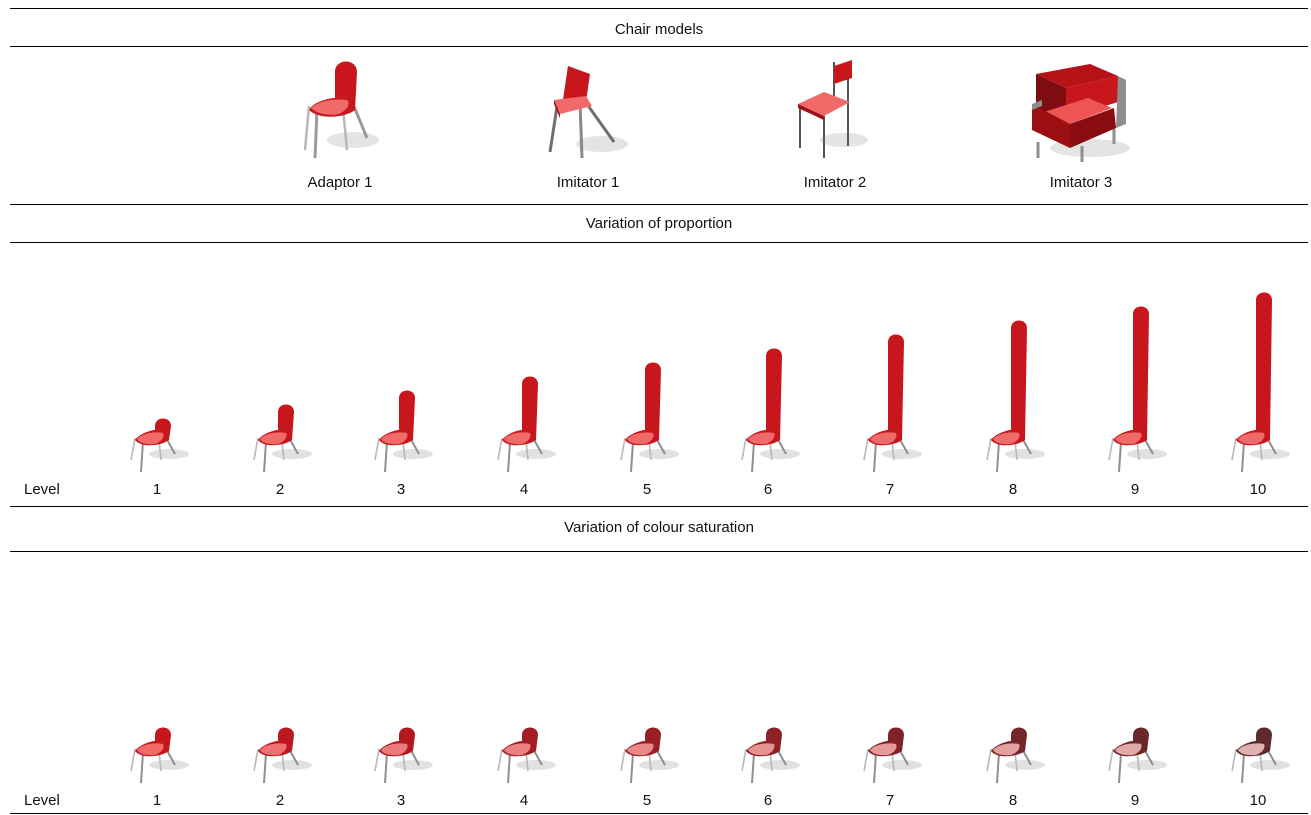 Image resolution: width=1311 pixels, height=815 pixels. I want to click on section-title-proportion: Variation of proportion, so click(659, 223).